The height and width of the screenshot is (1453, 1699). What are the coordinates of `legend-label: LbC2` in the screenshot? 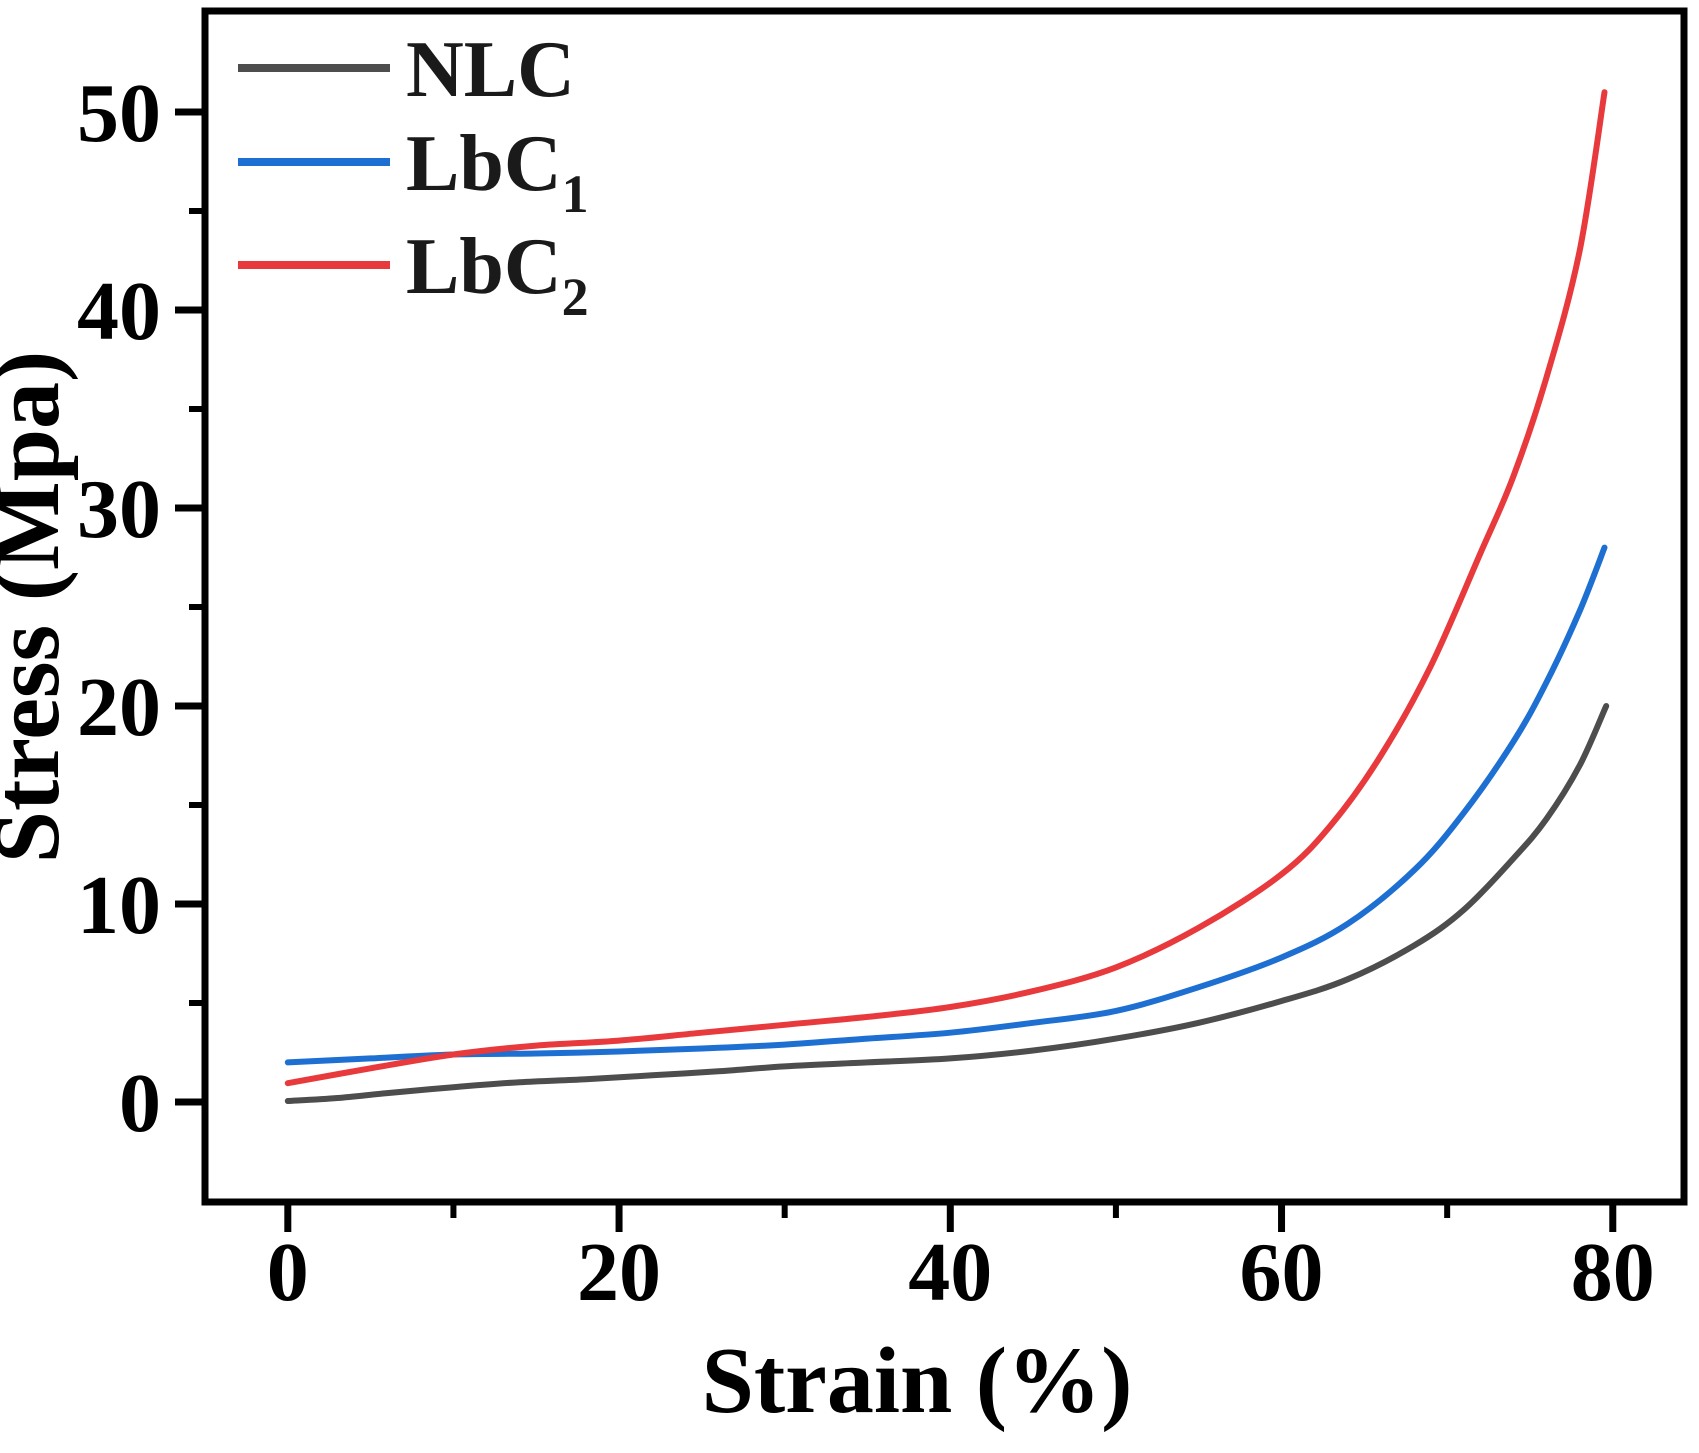 It's located at (497, 275).